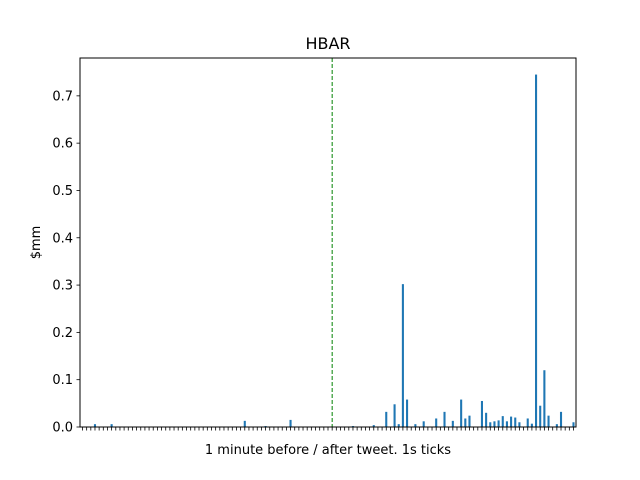 Image resolution: width=640 pixels, height=480 pixels. Describe the element at coordinates (327, 43) in the screenshot. I see `chart-title: HBAR` at that location.